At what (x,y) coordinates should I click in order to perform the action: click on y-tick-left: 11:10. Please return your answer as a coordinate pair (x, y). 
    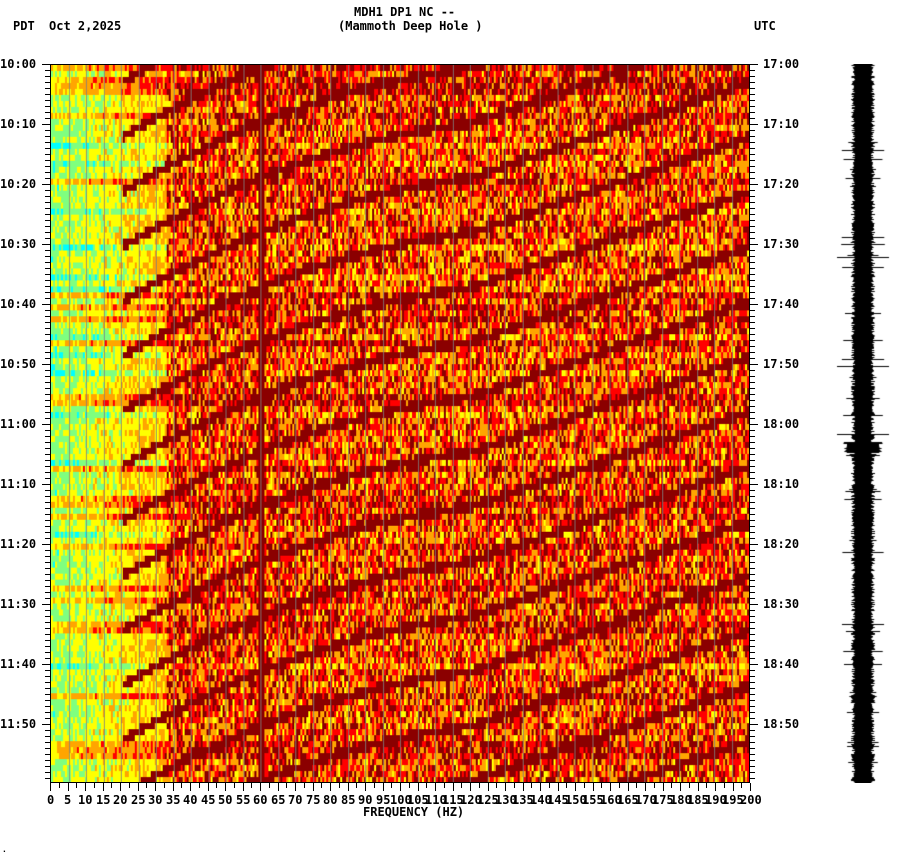
    Looking at the image, I should click on (18, 484).